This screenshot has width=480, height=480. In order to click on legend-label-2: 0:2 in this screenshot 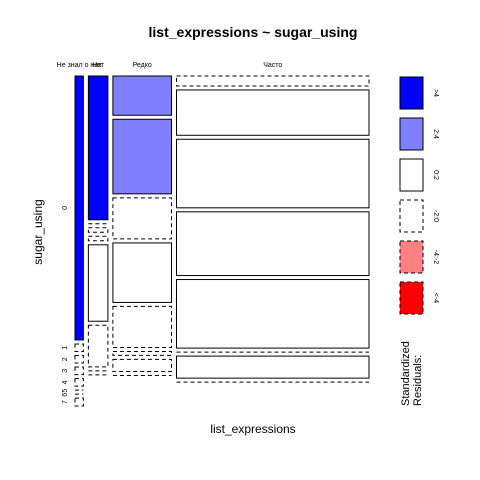, I will do `click(435, 175)`.